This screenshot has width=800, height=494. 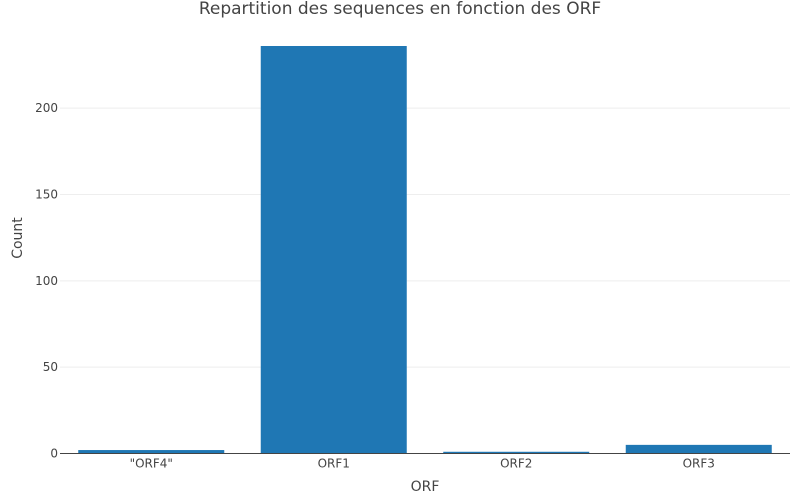 I want to click on x-tick-labels: "ORF4" ORF1 ORF2 ORF3, so click(x=422, y=464).